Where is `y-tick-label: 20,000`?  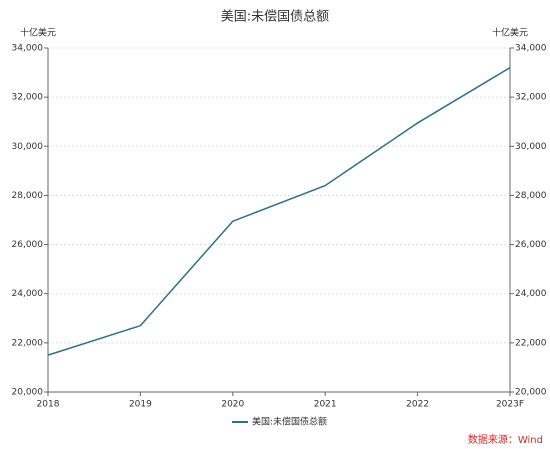
y-tick-label: 20,000 is located at coordinates (28, 393).